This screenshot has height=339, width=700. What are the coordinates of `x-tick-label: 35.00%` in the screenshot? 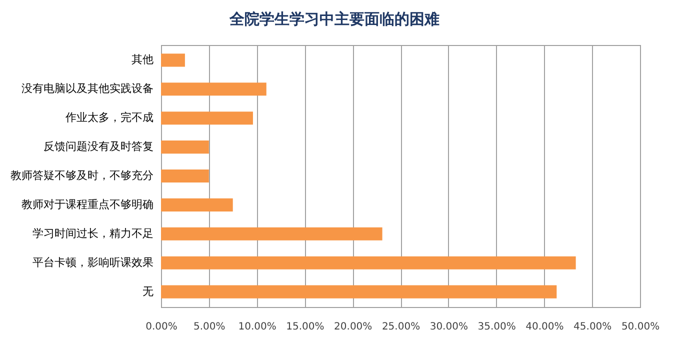 It's located at (497, 327).